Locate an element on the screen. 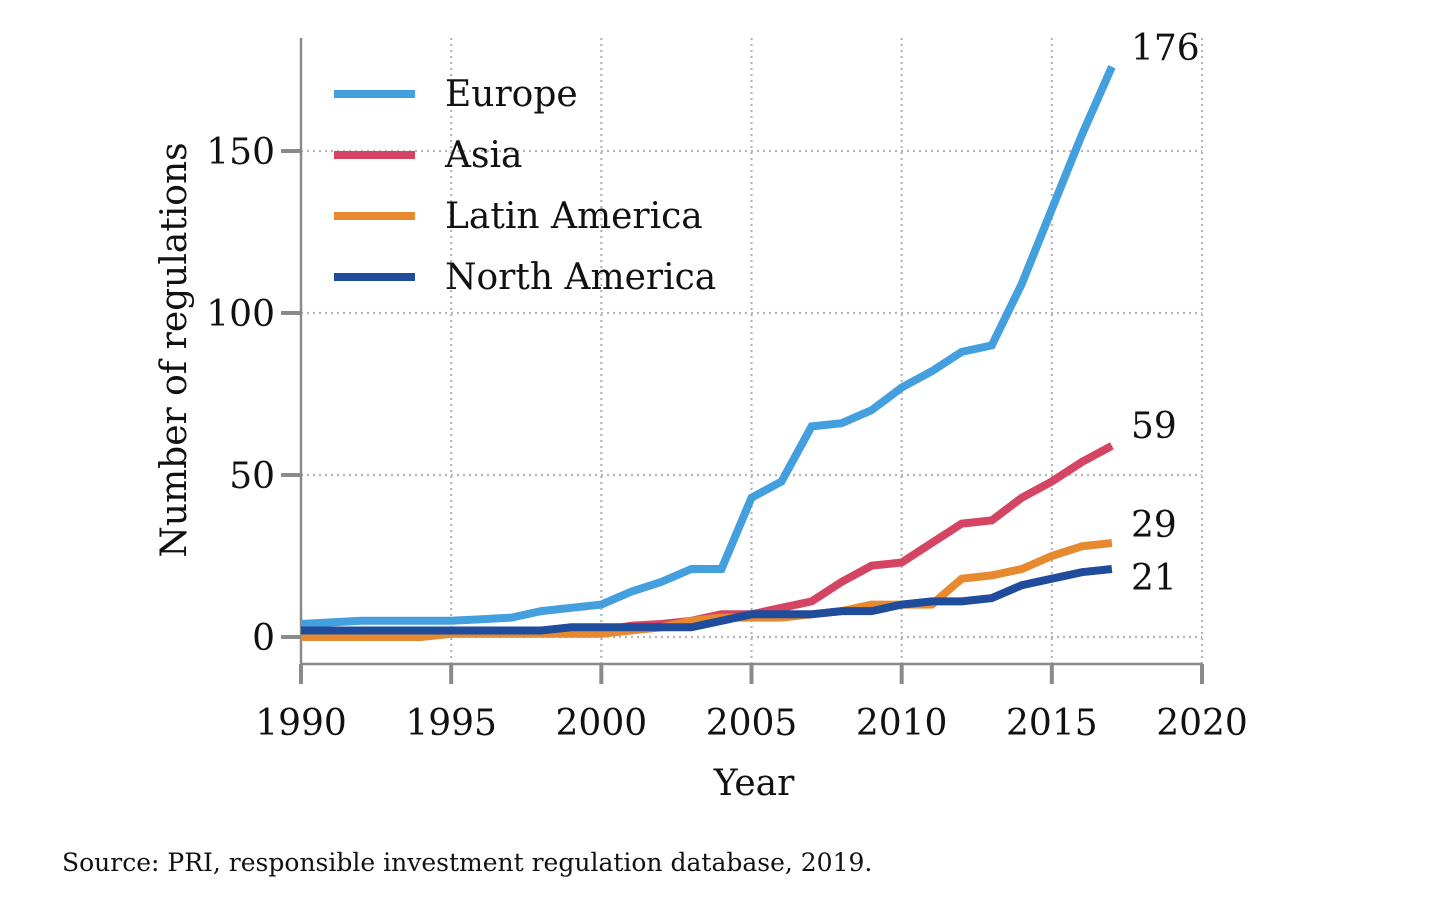  legend-item: Europe is located at coordinates (456, 94).